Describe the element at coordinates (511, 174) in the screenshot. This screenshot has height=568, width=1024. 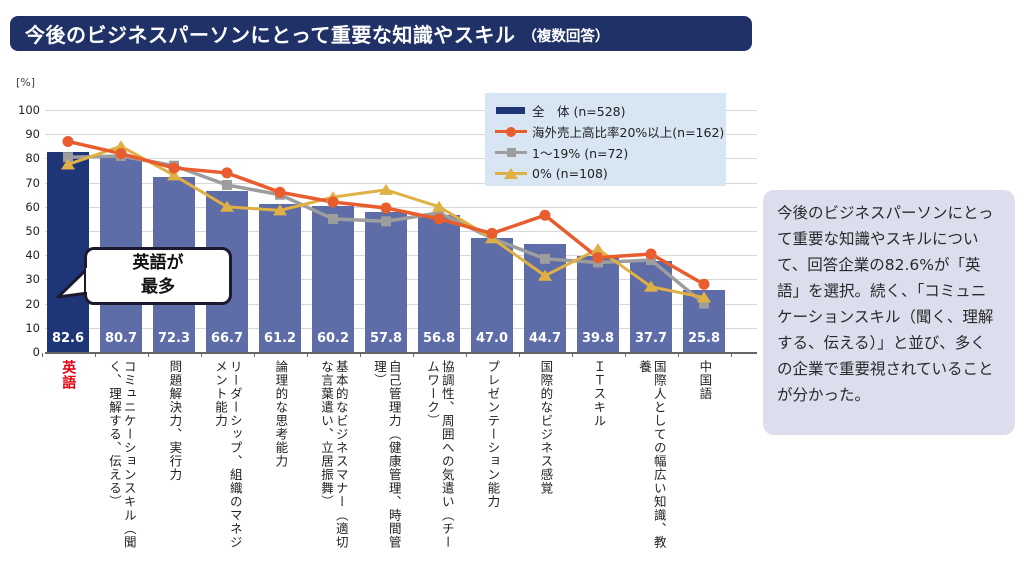
I see `legend-triangle-marker-icon` at that location.